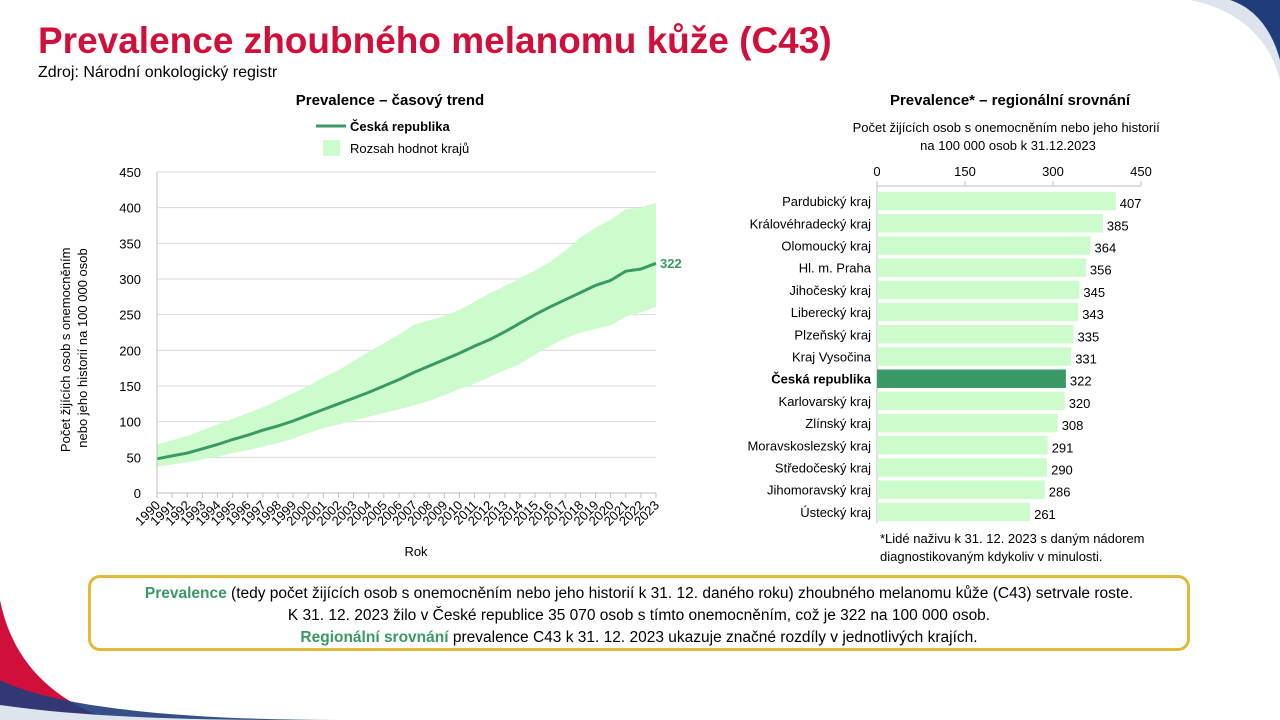 The width and height of the screenshot is (1280, 720). Describe the element at coordinates (809, 445) in the screenshot. I see `bar-category-label: Moravskoslezský kraj` at that location.